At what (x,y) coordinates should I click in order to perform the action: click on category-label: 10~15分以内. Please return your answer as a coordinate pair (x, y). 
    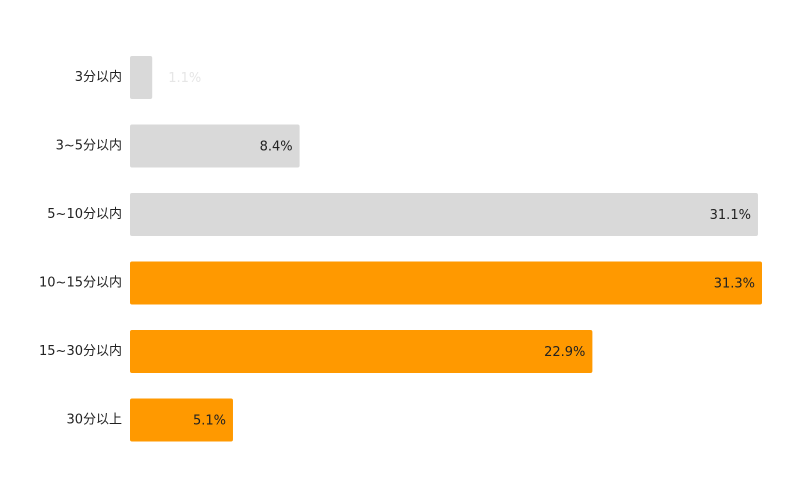
    Looking at the image, I should click on (80, 283).